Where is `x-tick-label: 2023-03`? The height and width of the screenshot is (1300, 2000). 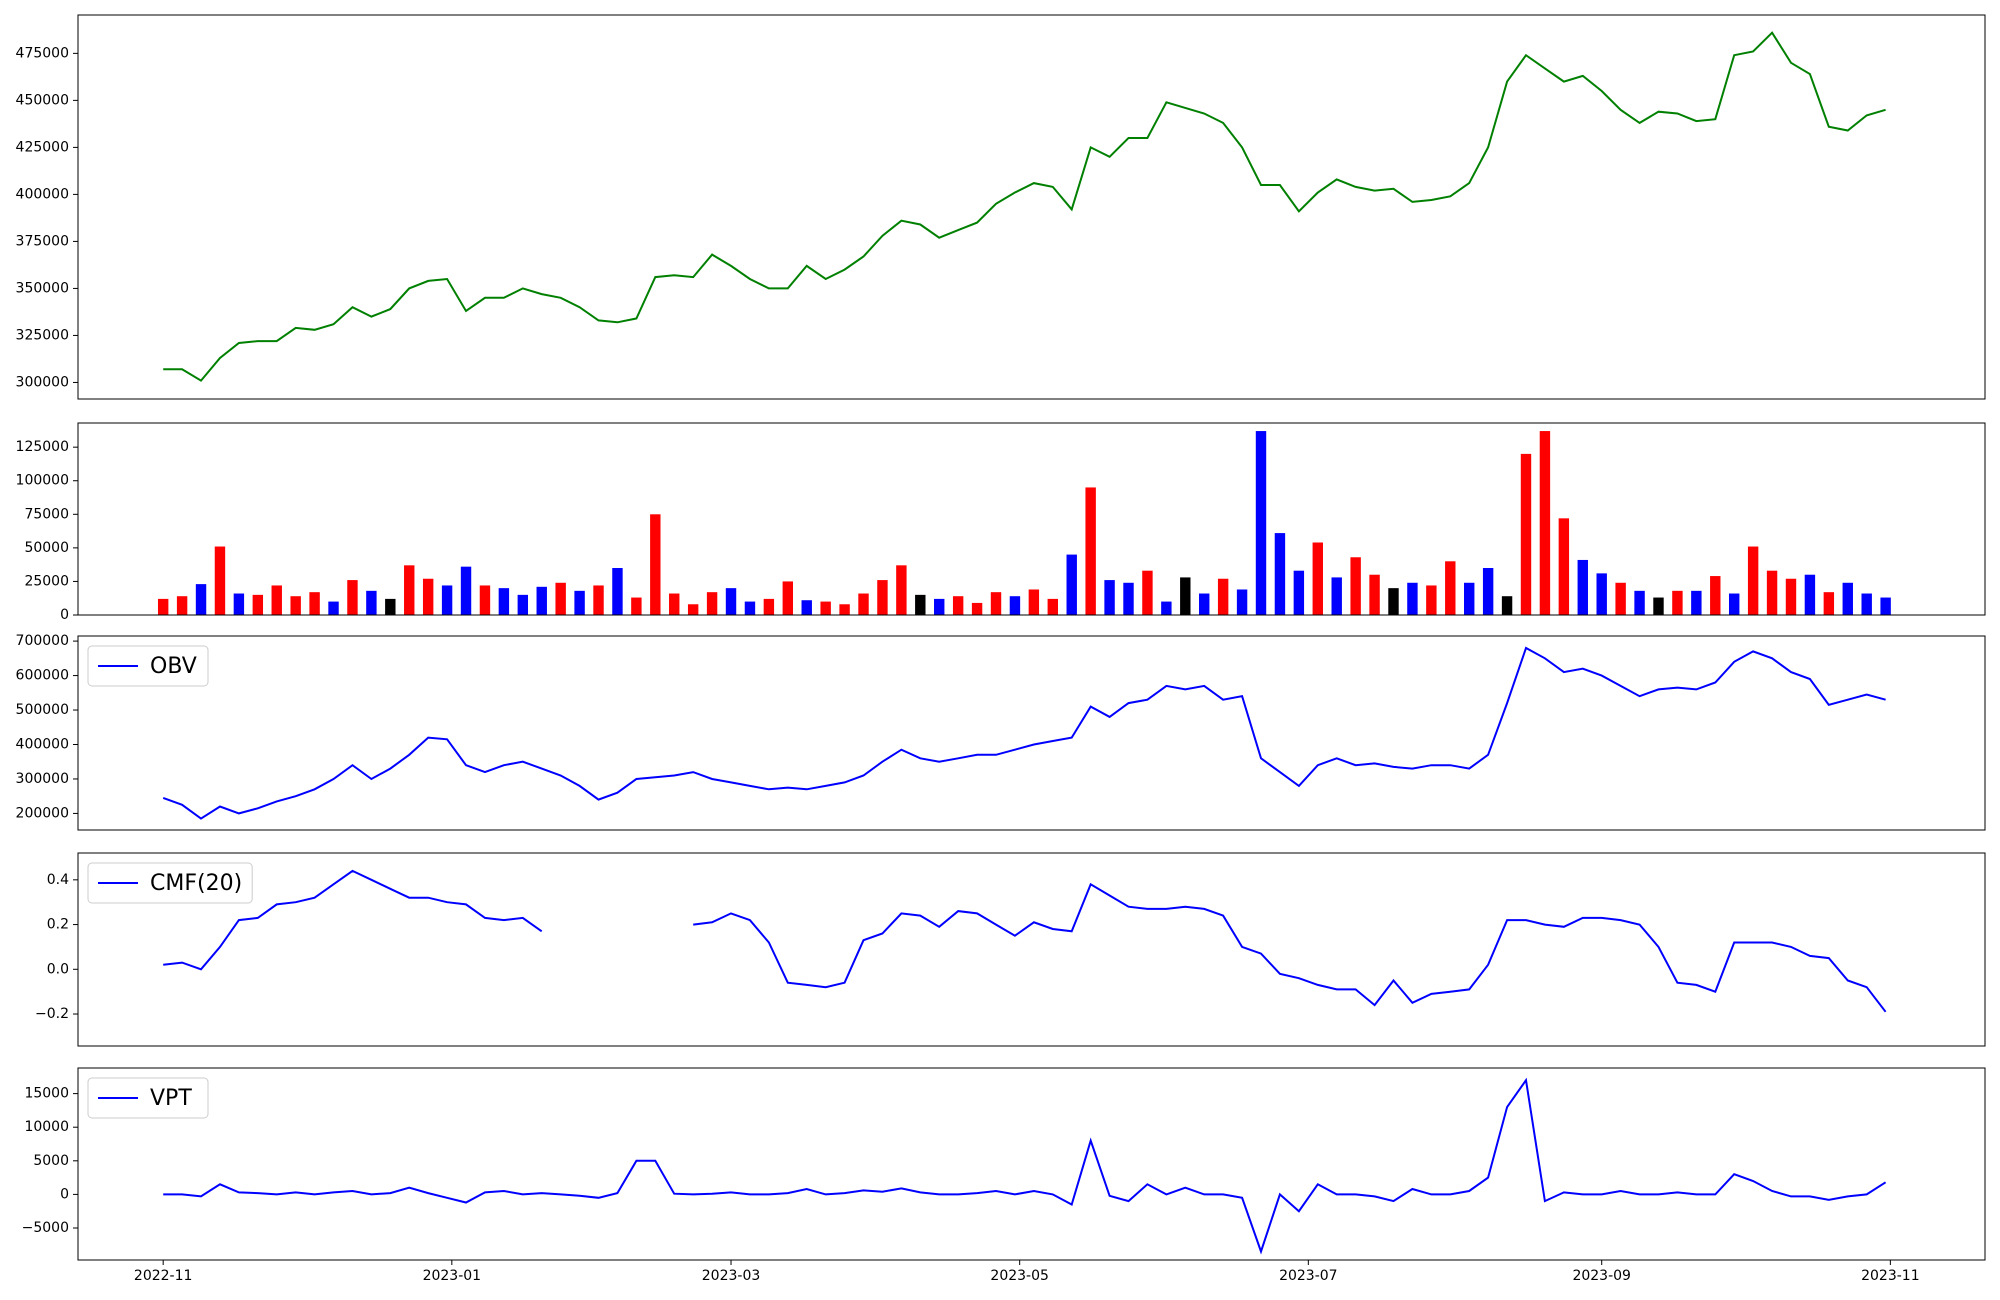
x-tick-label: 2023-03 is located at coordinates (731, 1276).